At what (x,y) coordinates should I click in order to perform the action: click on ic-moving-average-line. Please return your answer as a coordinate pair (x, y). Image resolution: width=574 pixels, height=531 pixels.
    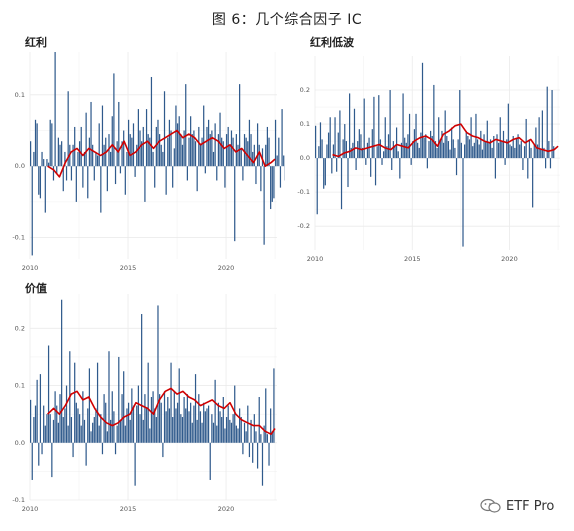
    Looking at the image, I should click on (161, 153).